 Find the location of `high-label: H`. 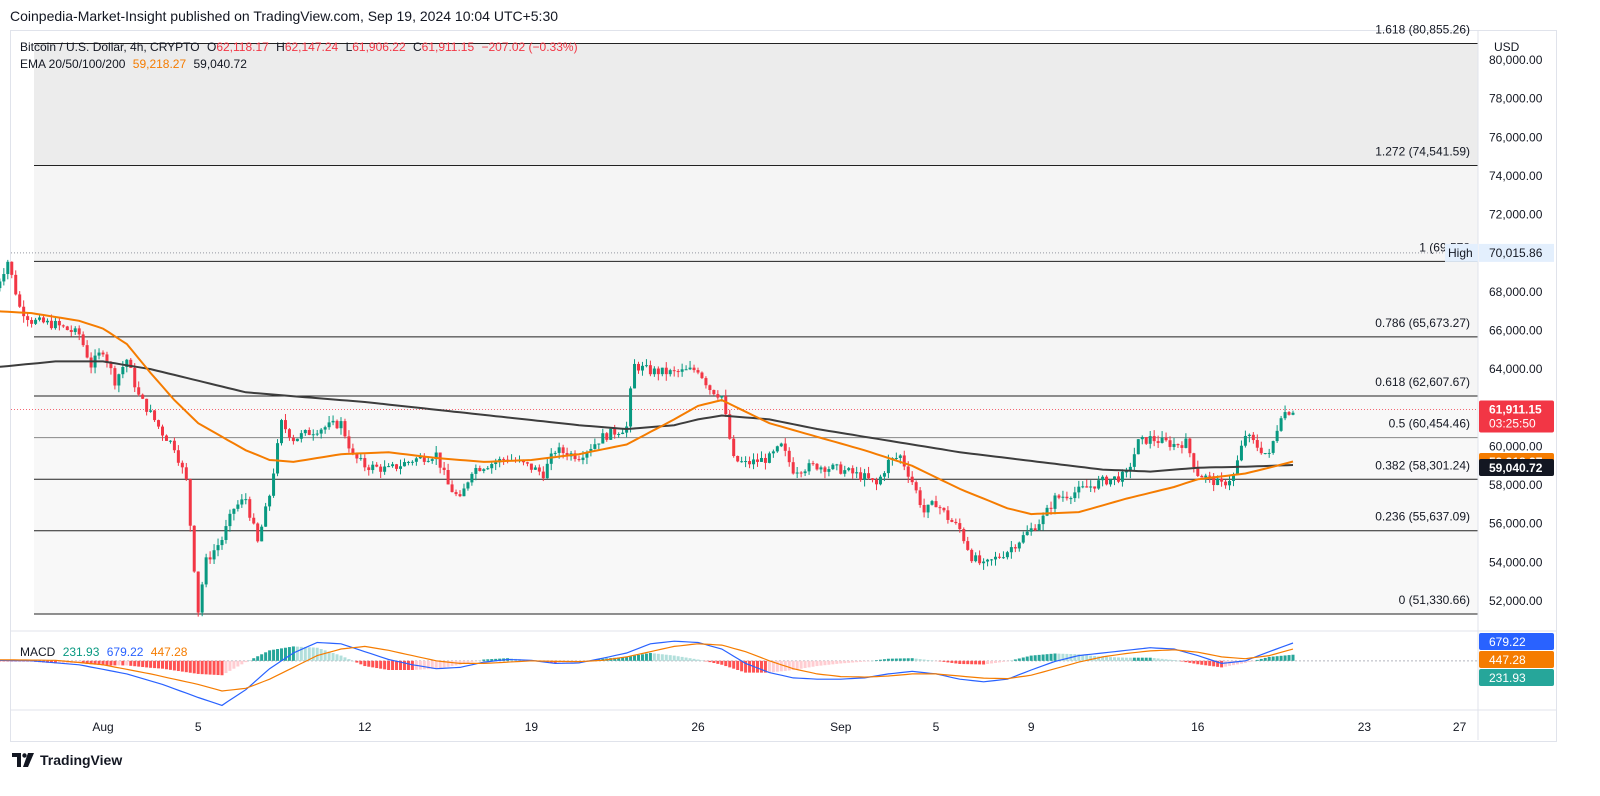

high-label: H is located at coordinates (280, 47).